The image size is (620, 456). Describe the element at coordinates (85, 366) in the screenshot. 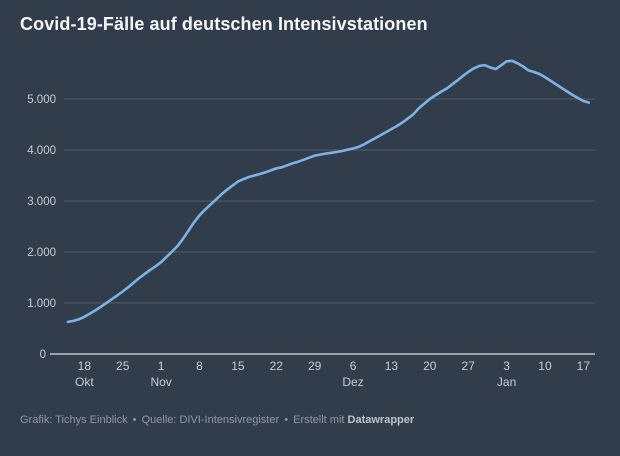

I see `x-tick-label: 18` at that location.